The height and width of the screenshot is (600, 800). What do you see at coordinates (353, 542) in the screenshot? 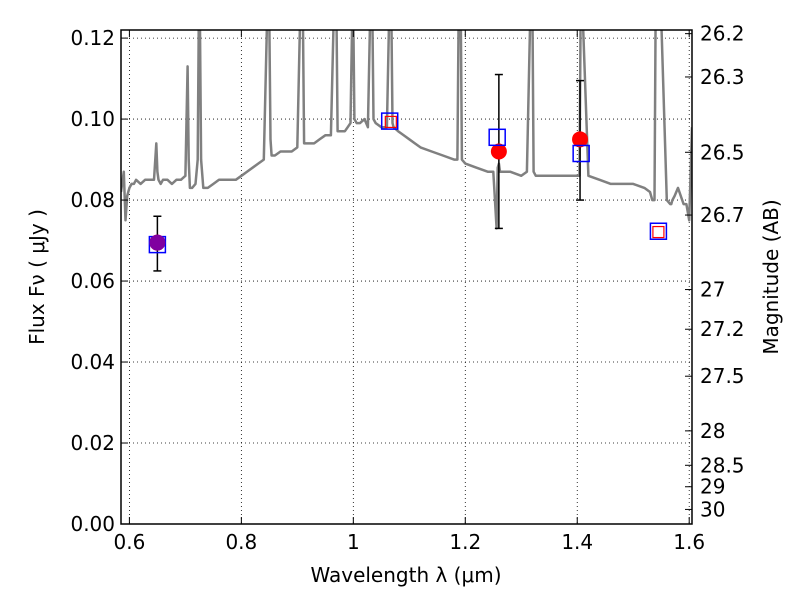
I see `x-tick-label: 1` at bounding box center [353, 542].